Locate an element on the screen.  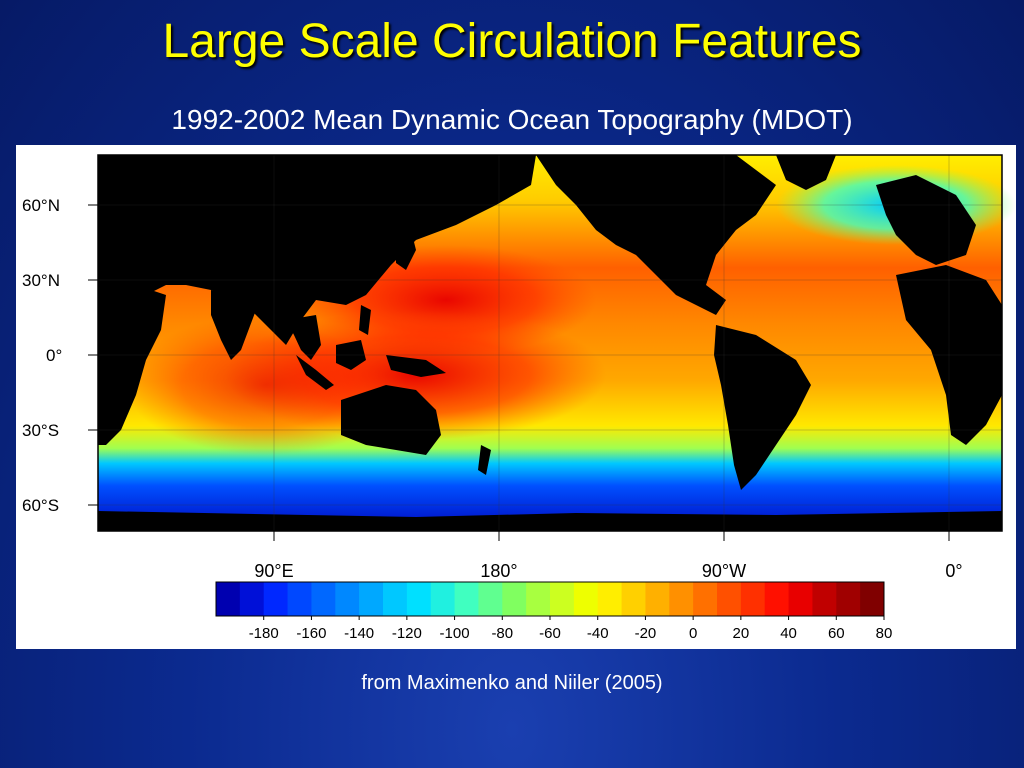
australia is located at coordinates (391, 420).